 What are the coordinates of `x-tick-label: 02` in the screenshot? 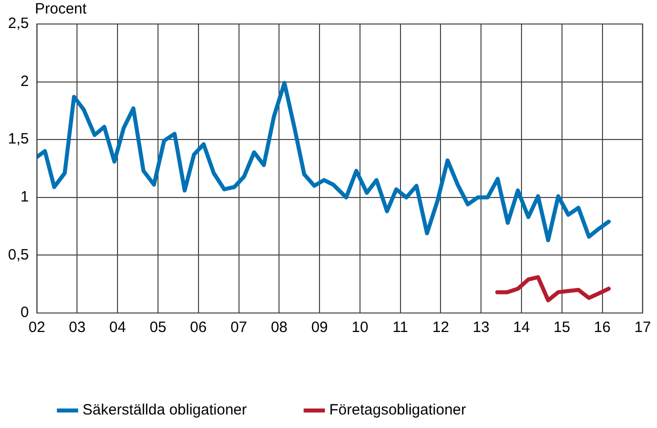 It's located at (37, 327).